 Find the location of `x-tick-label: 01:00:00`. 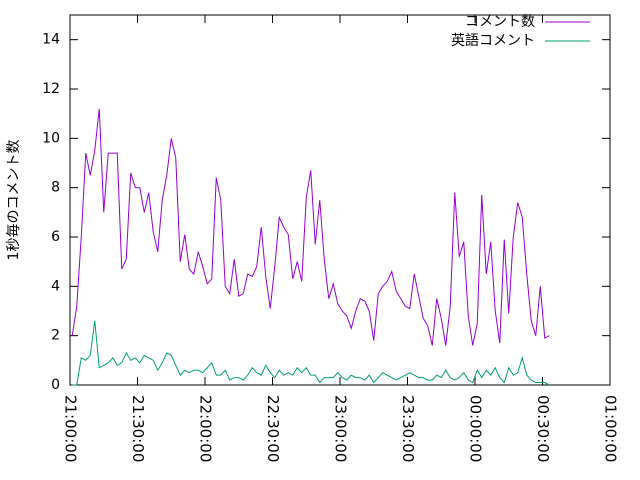

x-tick-label: 01:00:00 is located at coordinates (611, 428).